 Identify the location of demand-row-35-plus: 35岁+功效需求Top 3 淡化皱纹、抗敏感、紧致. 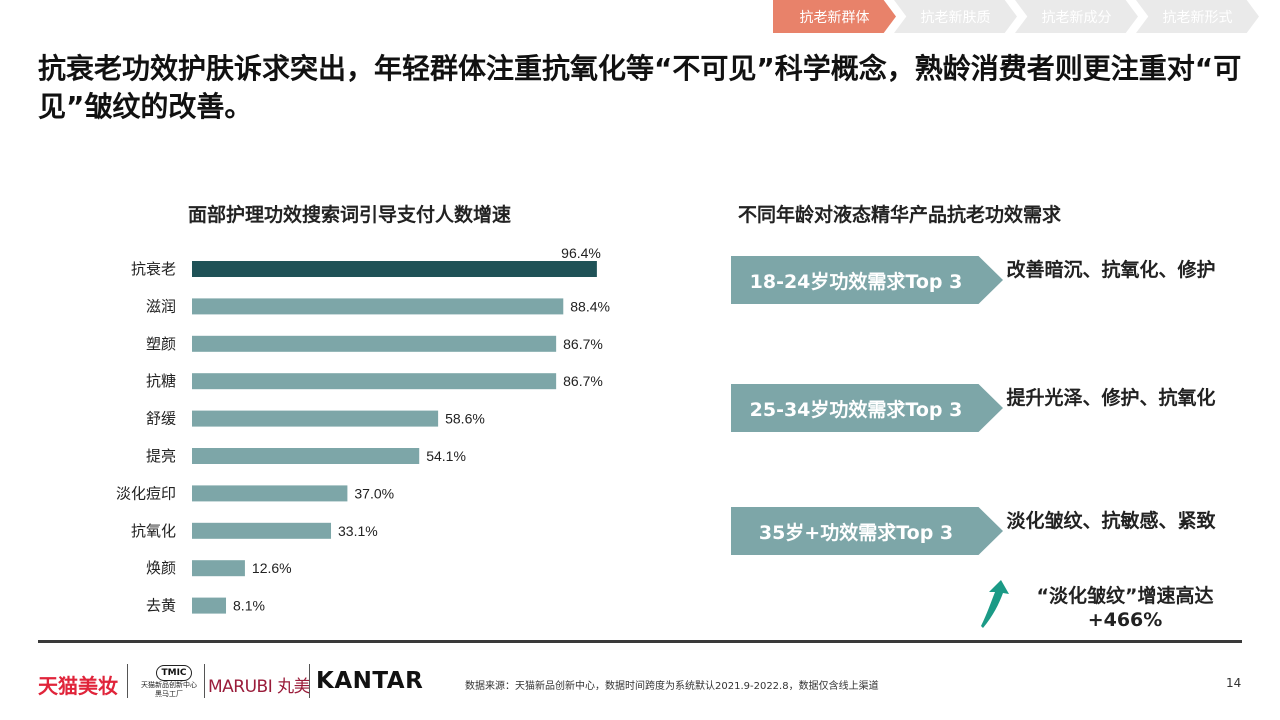
(1001, 537).